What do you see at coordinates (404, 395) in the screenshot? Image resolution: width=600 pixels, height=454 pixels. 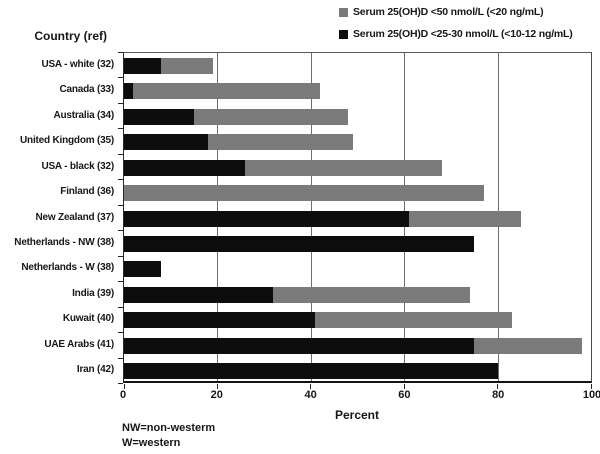 I see `x-tick-label: 60` at bounding box center [404, 395].